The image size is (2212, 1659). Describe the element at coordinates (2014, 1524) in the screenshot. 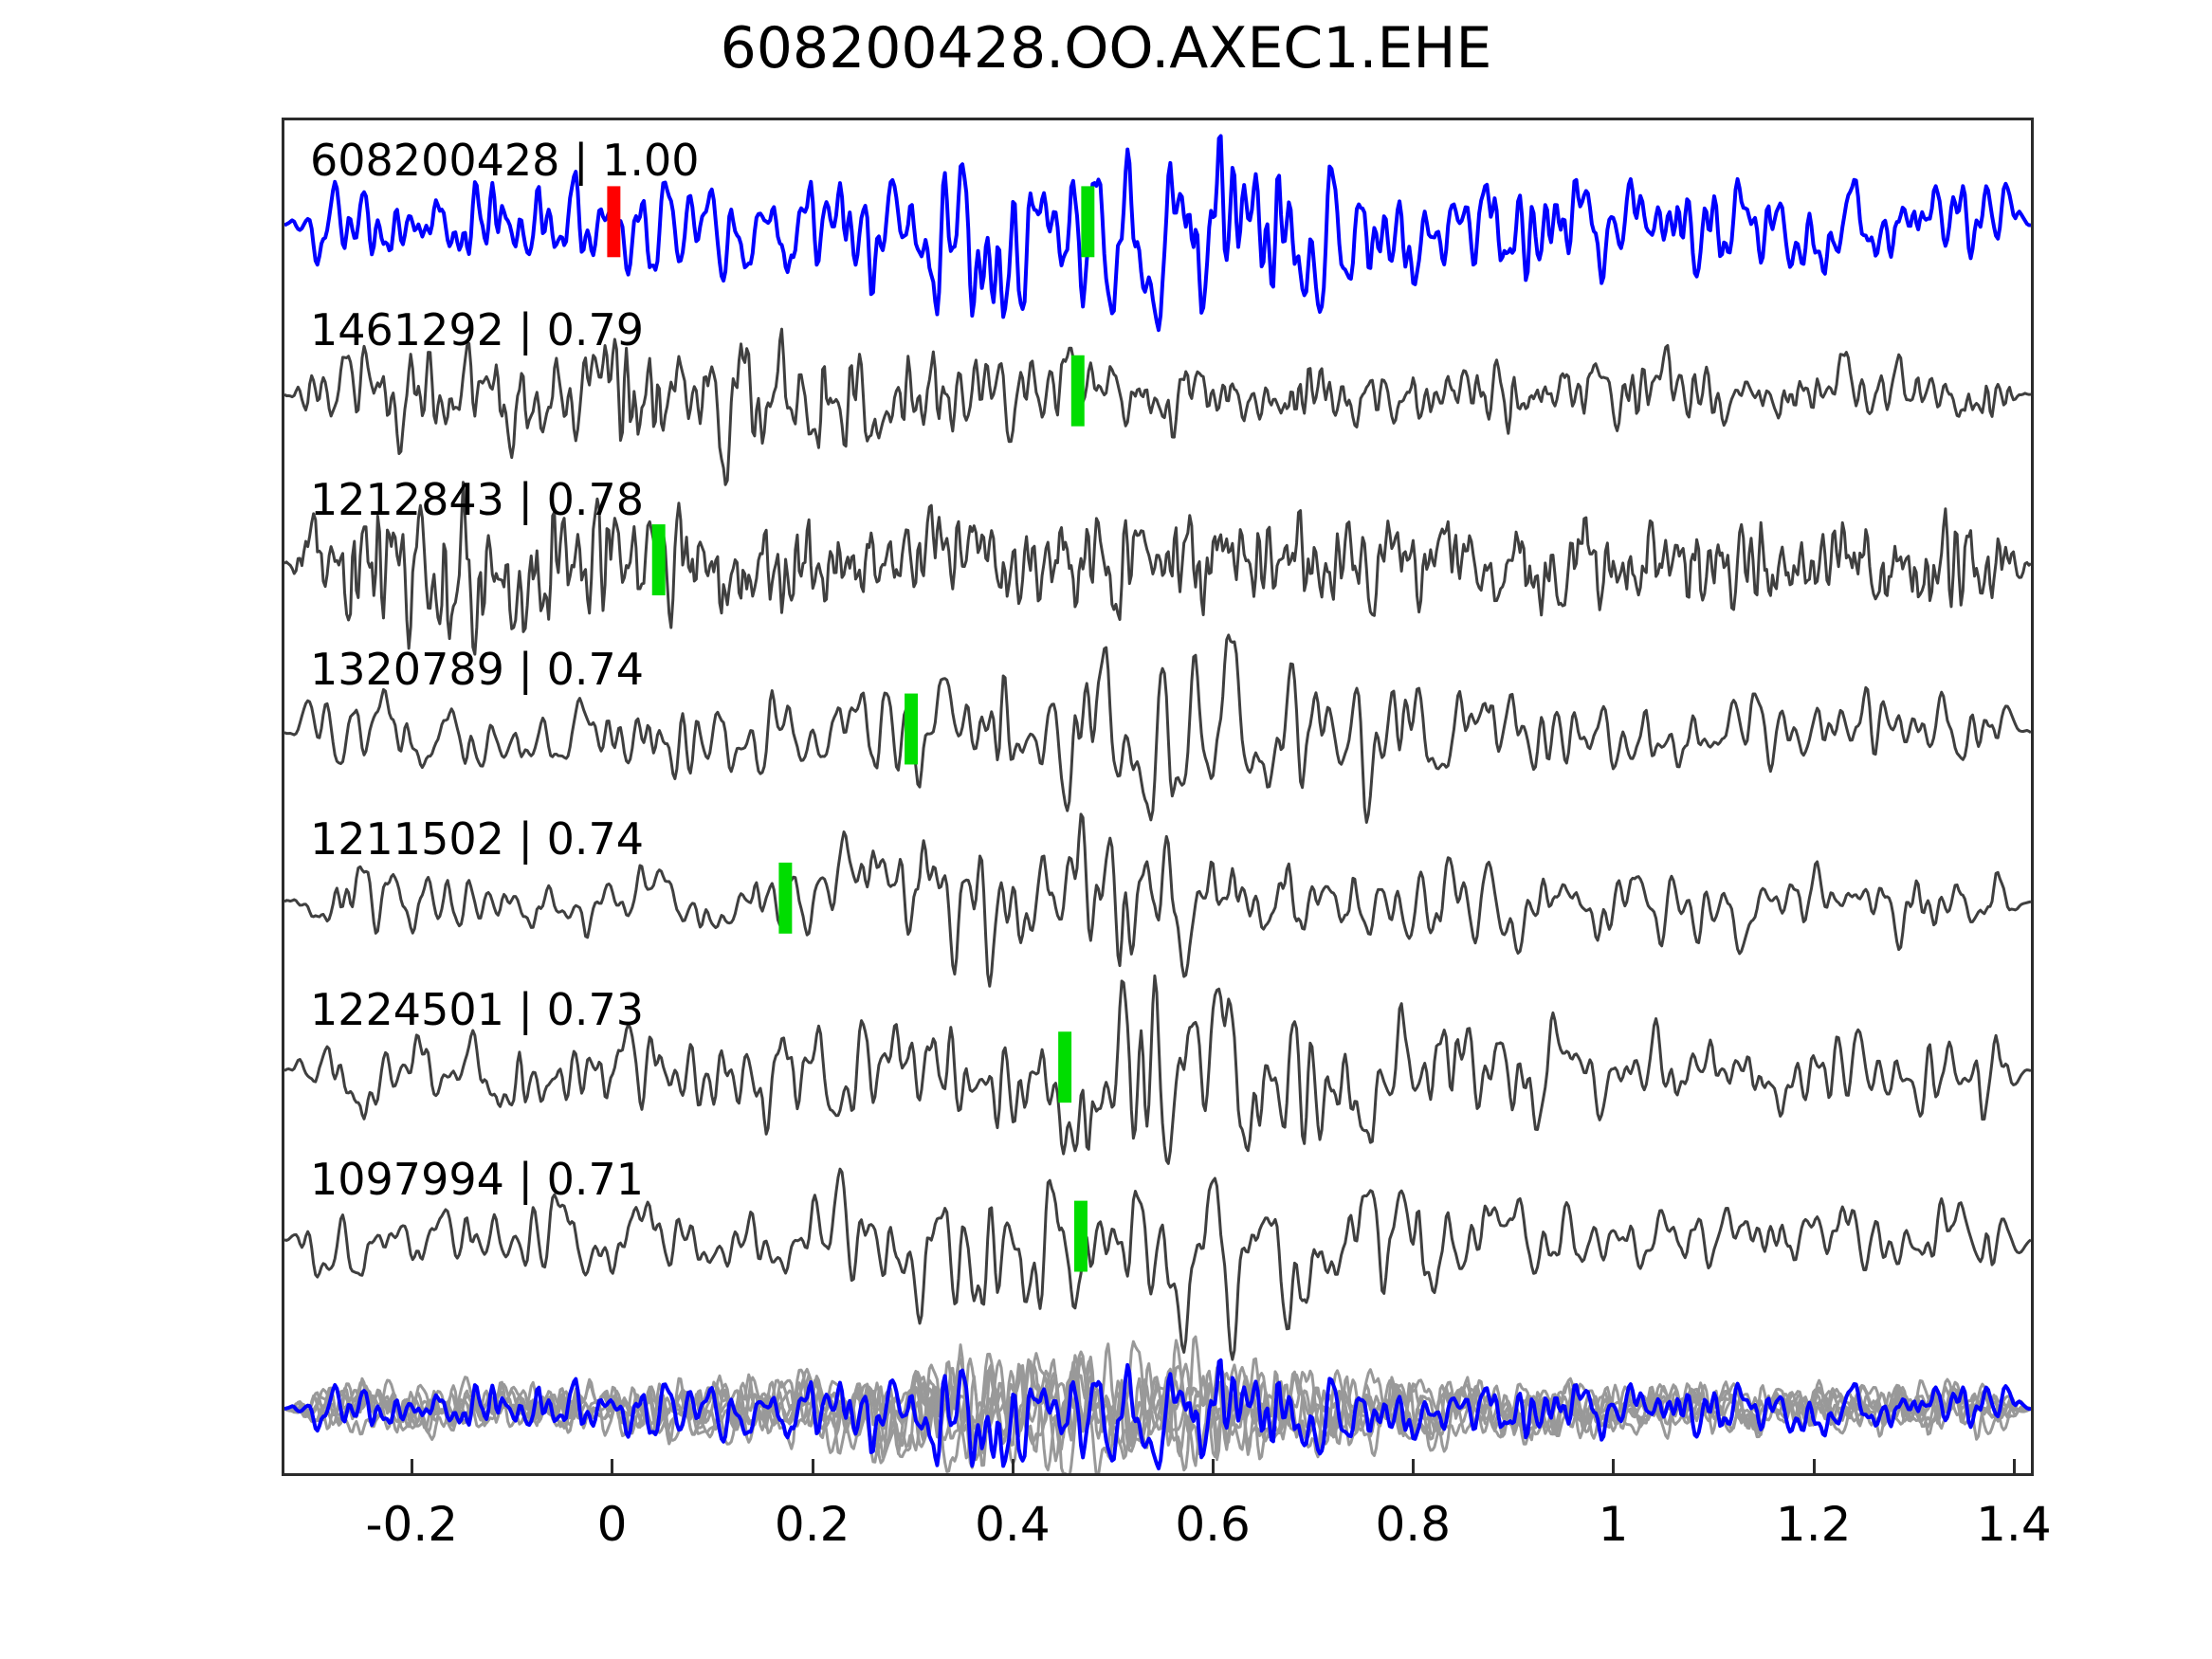

I see `x-tick-label: 1.4` at that location.